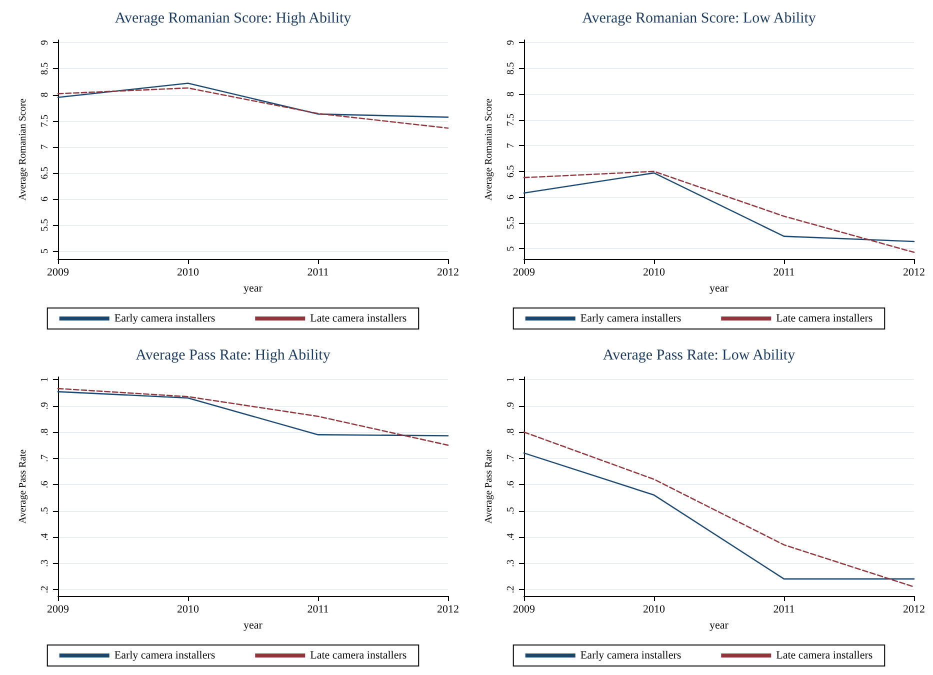  I want to click on chart-title: Average Romanian Score: Low Ability, so click(699, 18).